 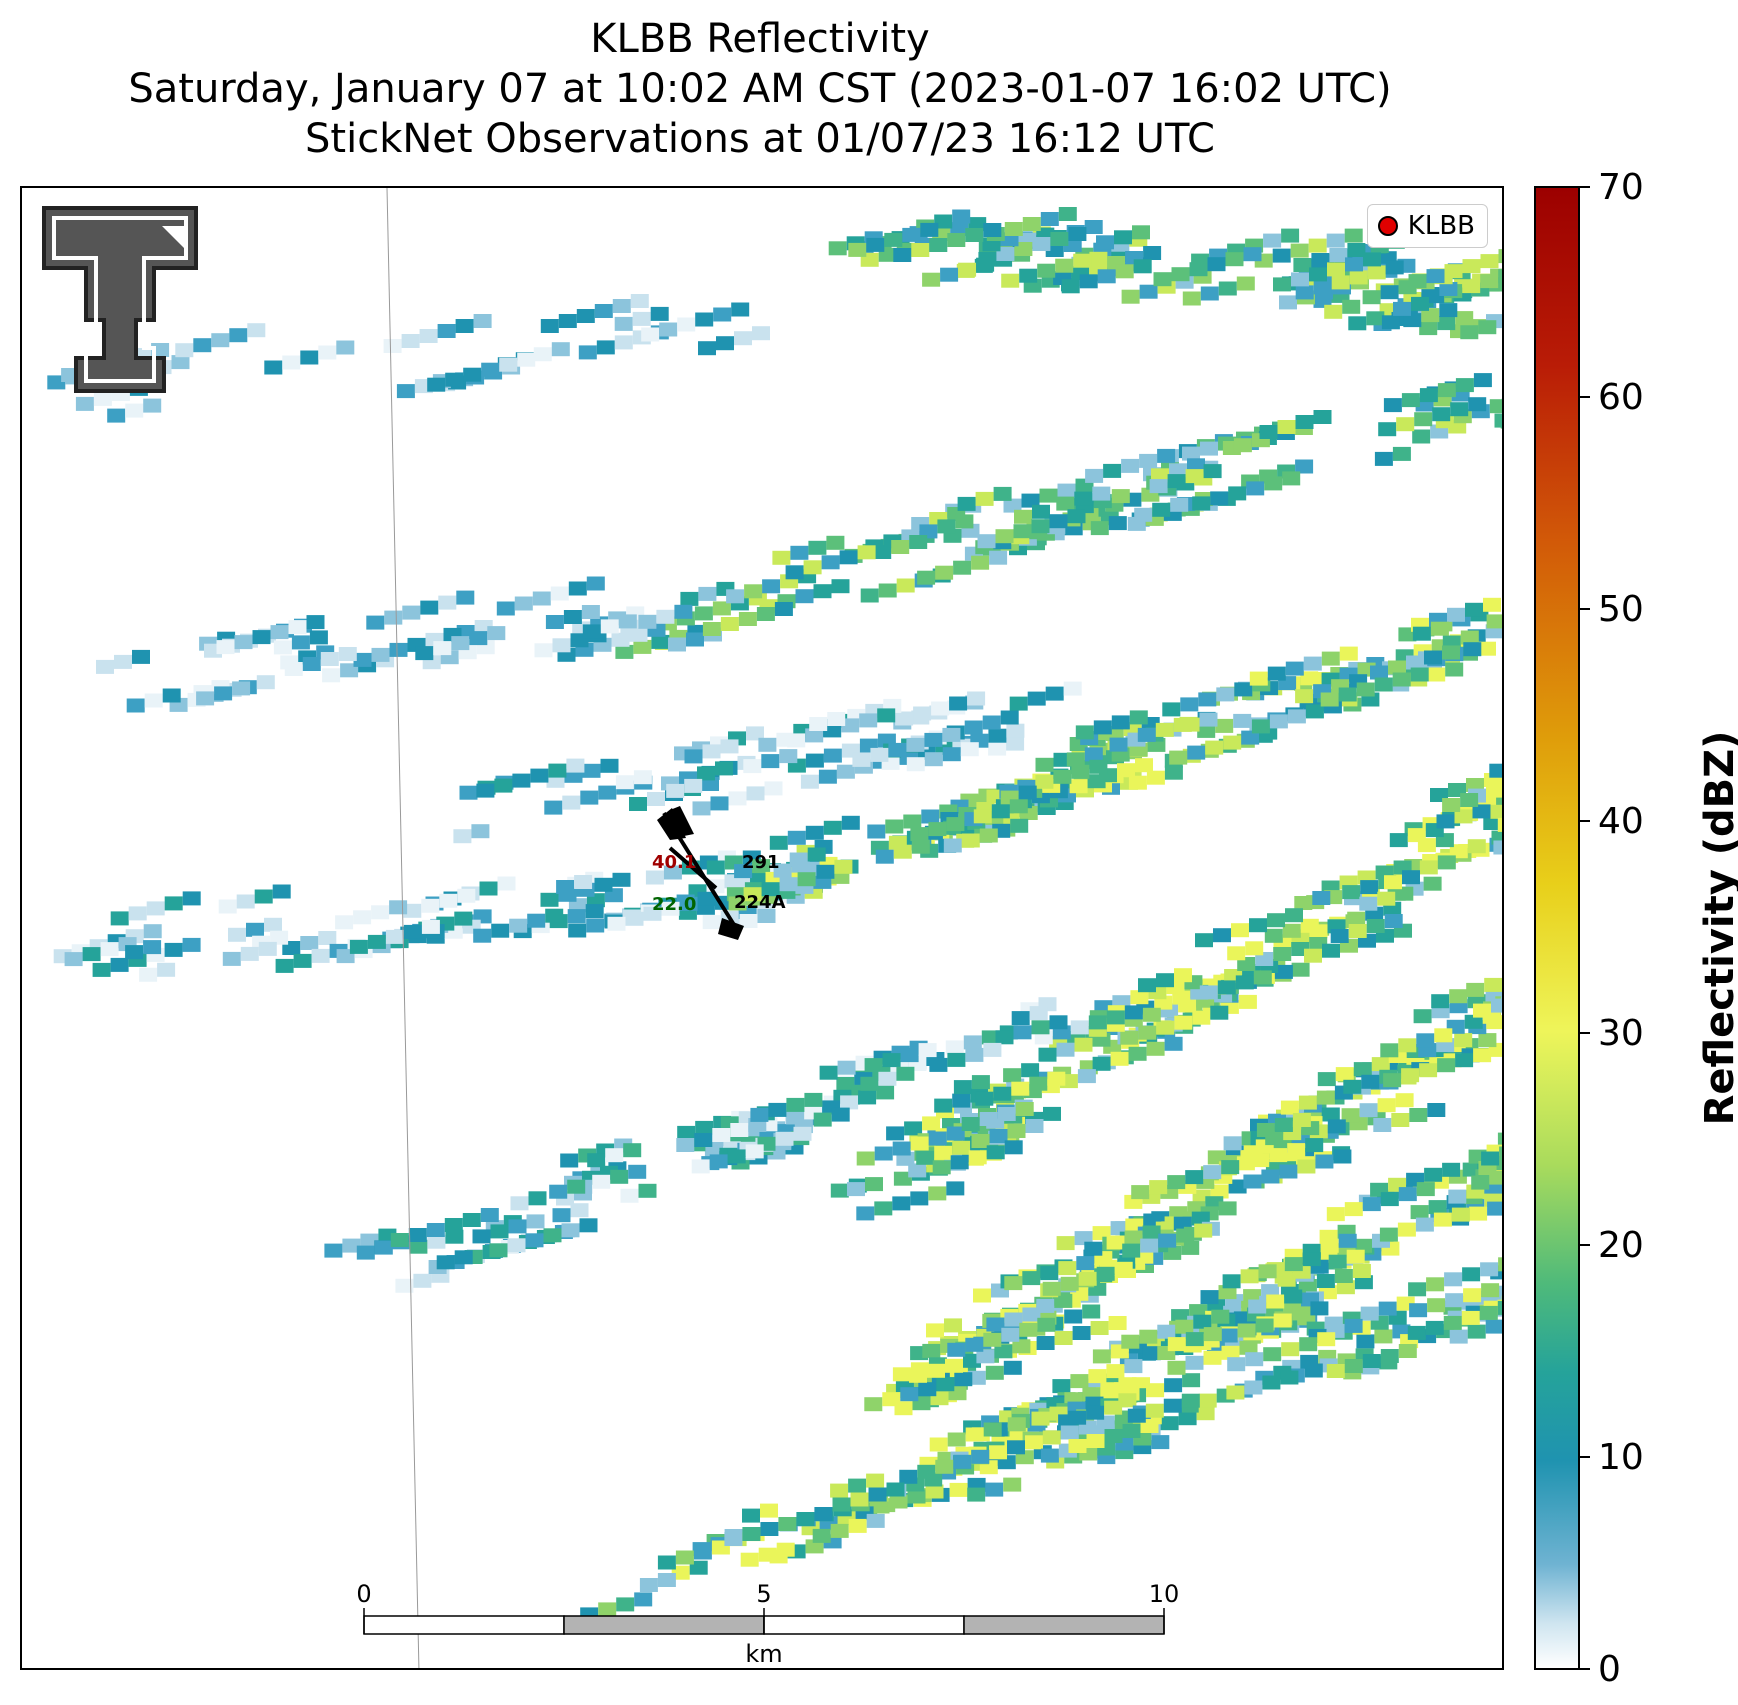 I want to click on station-id-top: 291, so click(x=761, y=862).